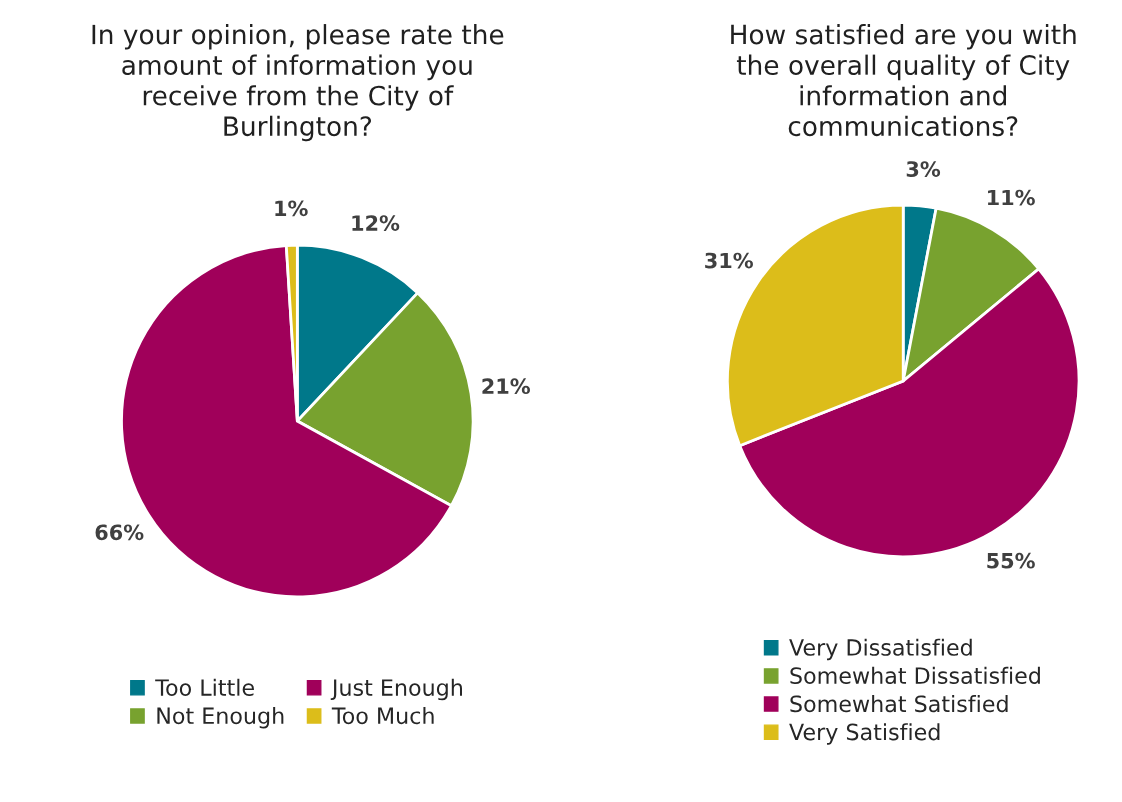  I want to click on legend-label: Very Satisfied, so click(864, 734).